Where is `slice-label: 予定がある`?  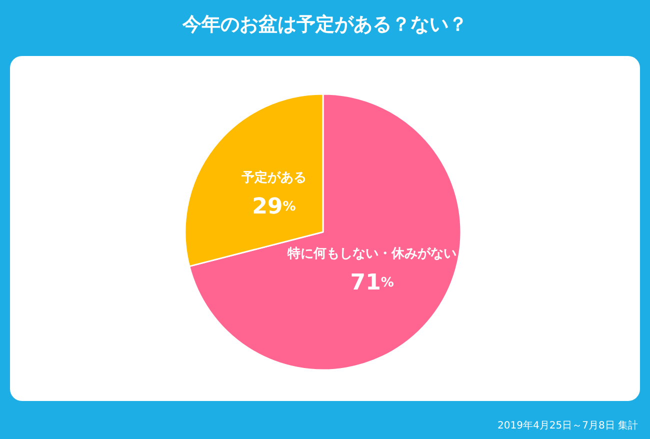
slice-label: 予定がある is located at coordinates (273, 177).